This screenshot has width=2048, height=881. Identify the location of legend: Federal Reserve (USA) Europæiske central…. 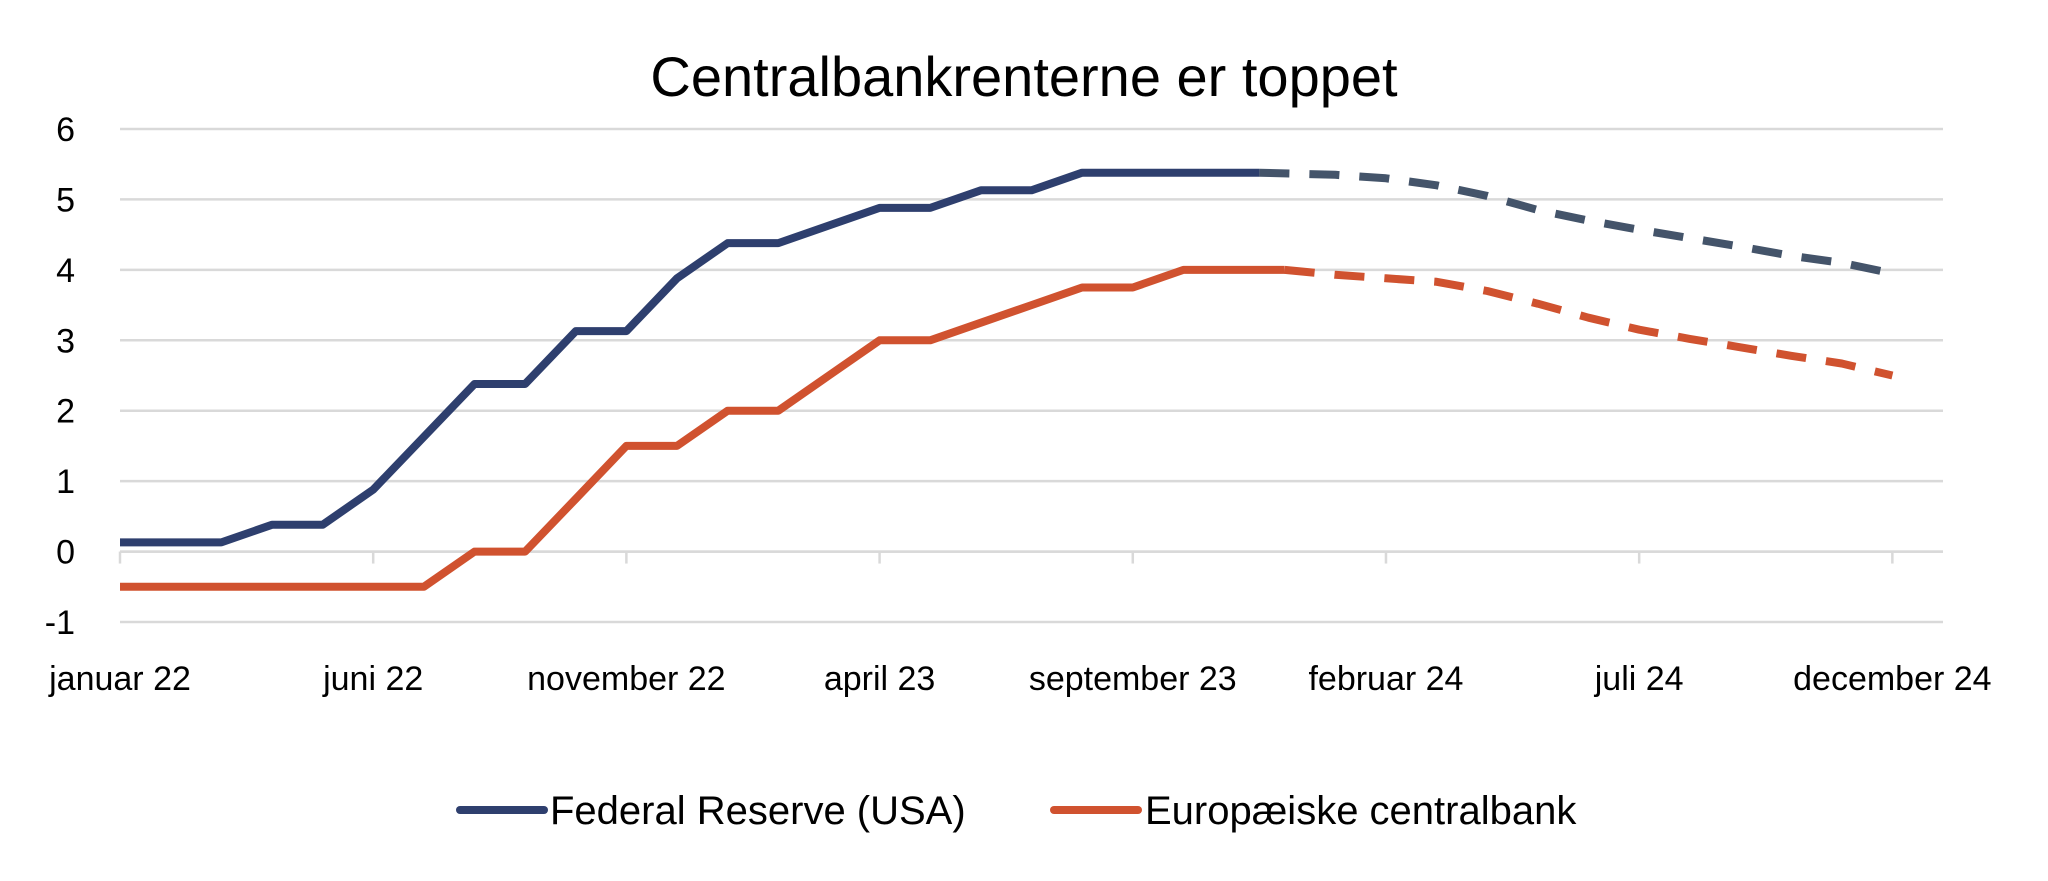
(1016, 811).